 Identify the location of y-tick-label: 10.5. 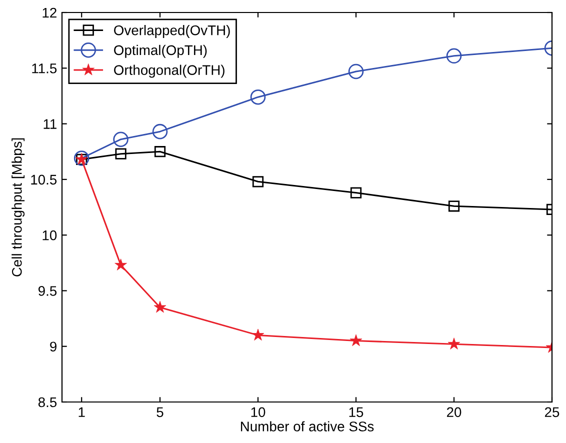
(44, 179).